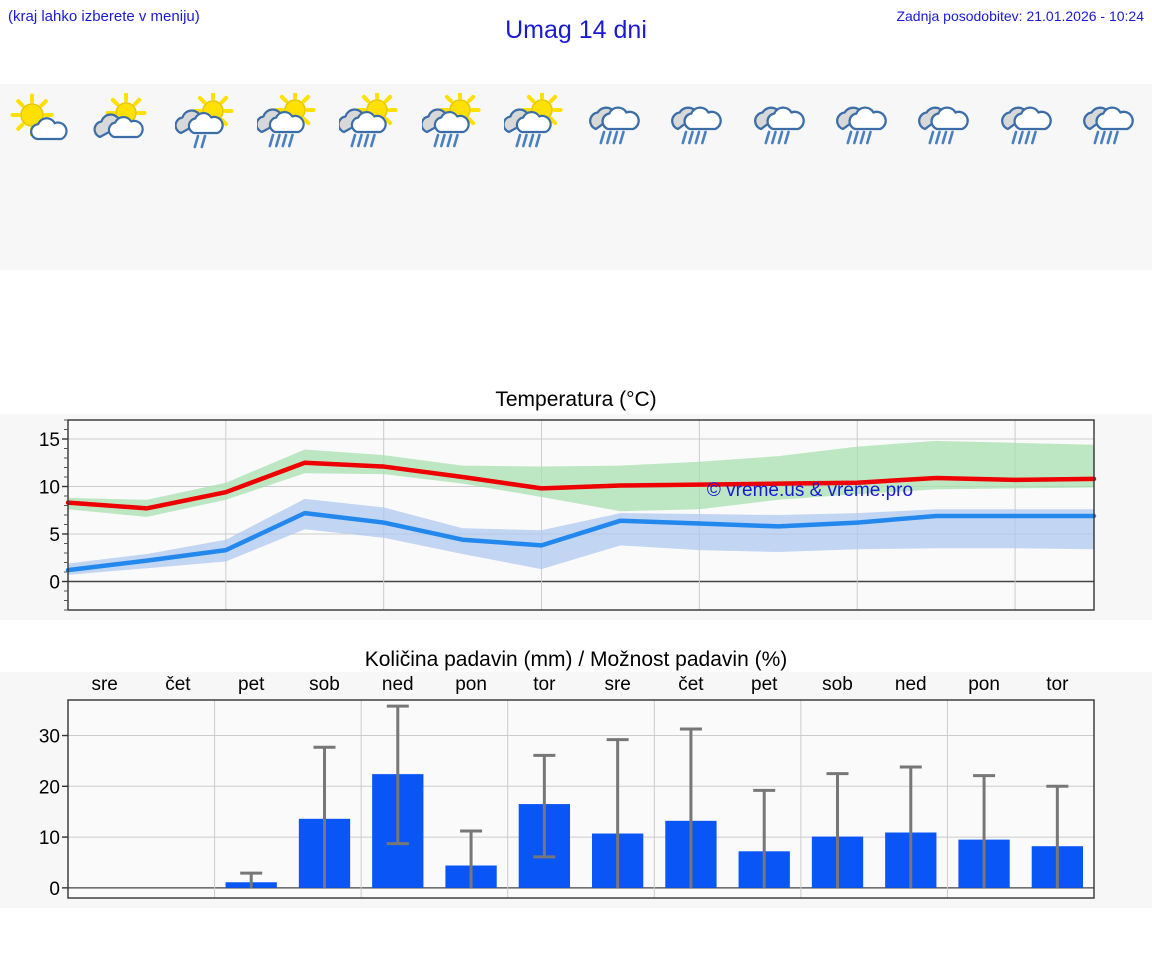 The height and width of the screenshot is (975, 1152). Describe the element at coordinates (49, 440) in the screenshot. I see `svg-text: 15` at that location.